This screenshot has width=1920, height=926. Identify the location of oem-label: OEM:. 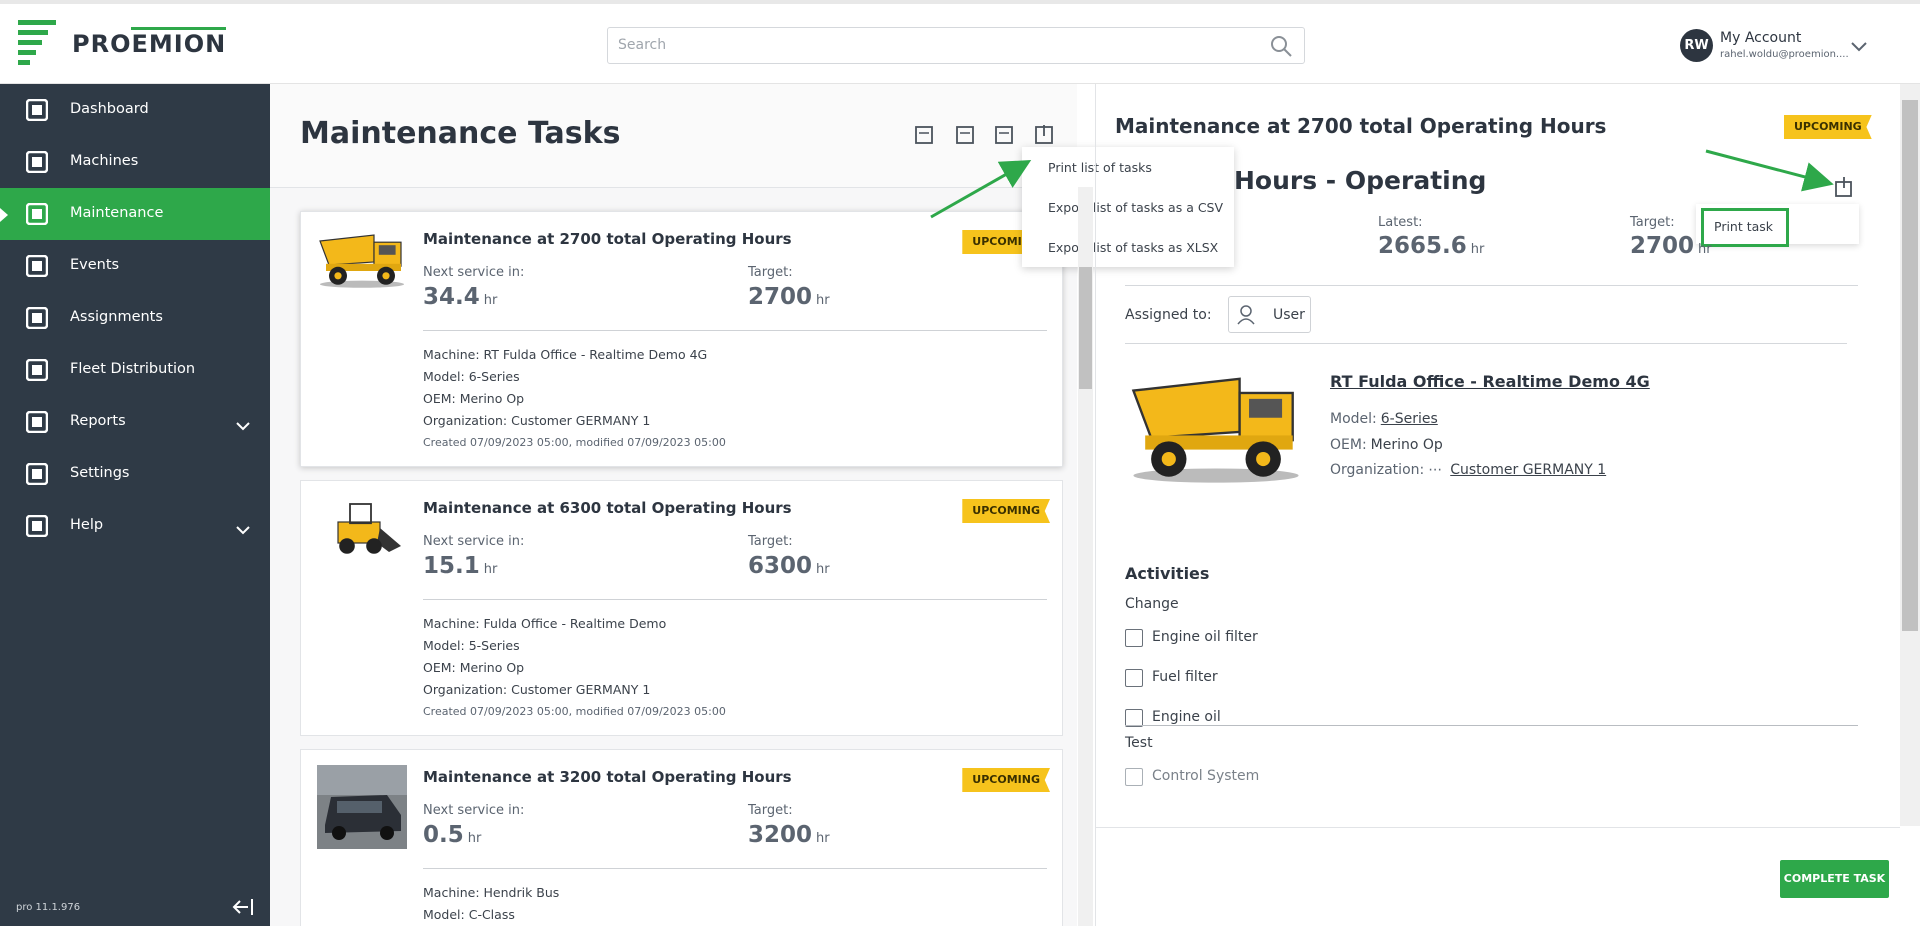
(1348, 445).